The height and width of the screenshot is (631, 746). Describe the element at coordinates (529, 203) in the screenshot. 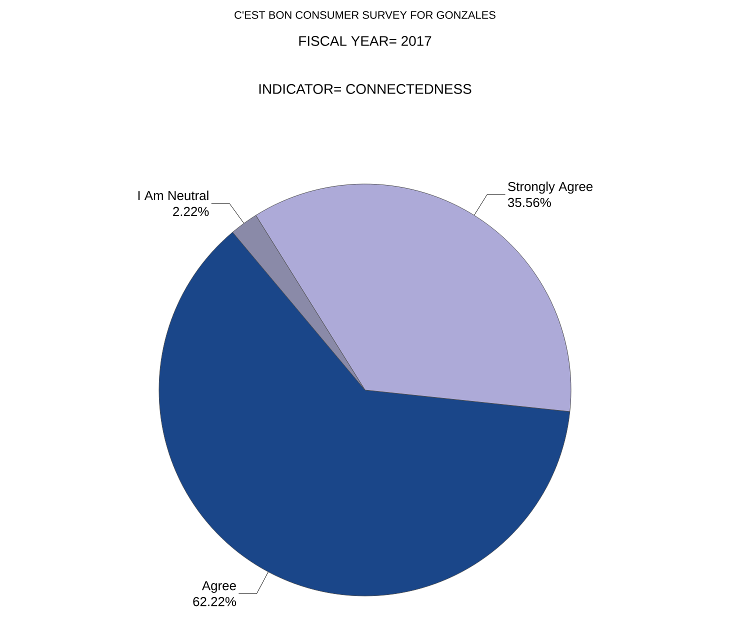

I see `data-label: 35.56%` at that location.